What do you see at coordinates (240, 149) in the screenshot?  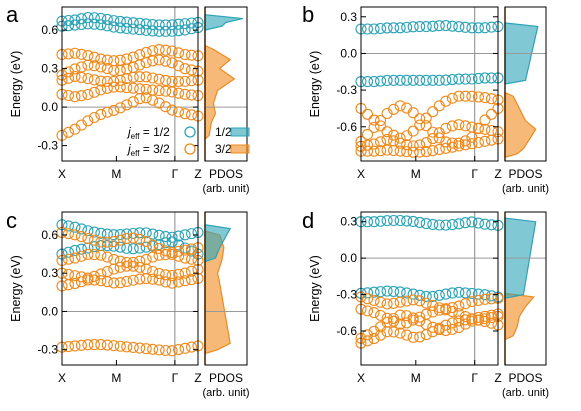 I see `pdos-legend-orange-swatch` at bounding box center [240, 149].